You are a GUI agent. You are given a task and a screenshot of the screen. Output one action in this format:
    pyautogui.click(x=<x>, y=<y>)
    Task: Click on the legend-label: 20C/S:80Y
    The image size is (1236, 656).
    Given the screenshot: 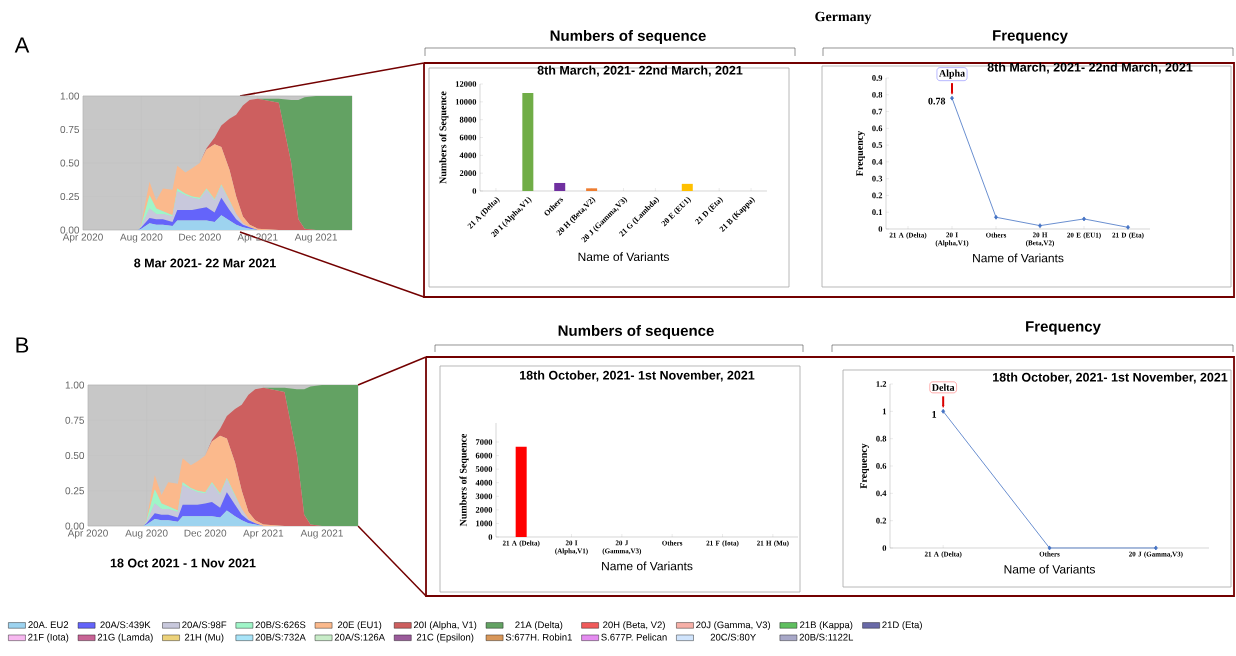 What is the action you would take?
    pyautogui.click(x=733, y=637)
    